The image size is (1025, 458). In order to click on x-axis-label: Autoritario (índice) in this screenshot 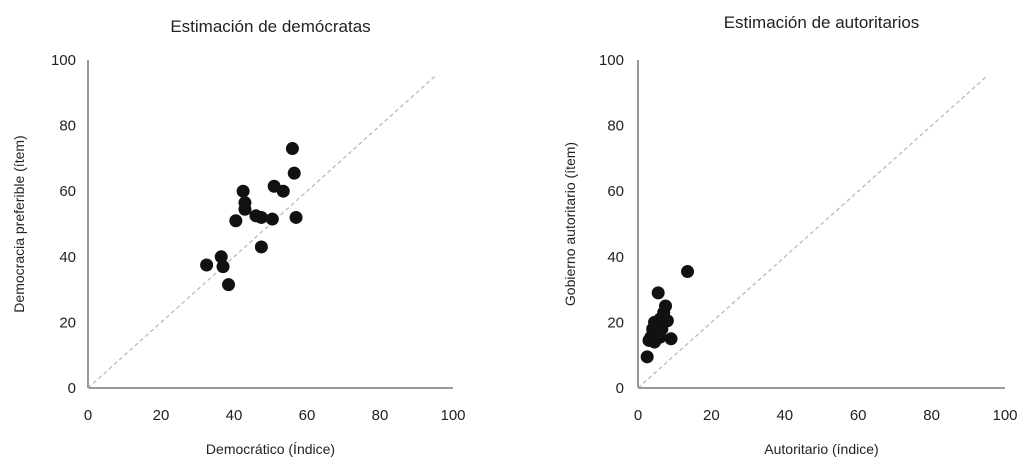, I will do `click(821, 449)`.